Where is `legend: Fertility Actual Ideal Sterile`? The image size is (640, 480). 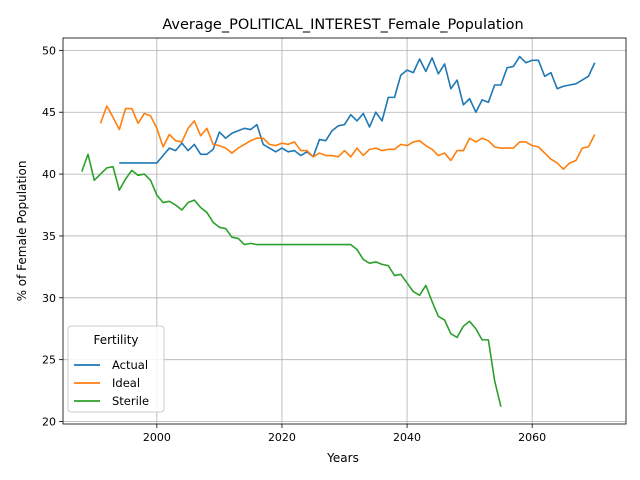
legend: Fertility Actual Ideal Sterile is located at coordinates (116, 369).